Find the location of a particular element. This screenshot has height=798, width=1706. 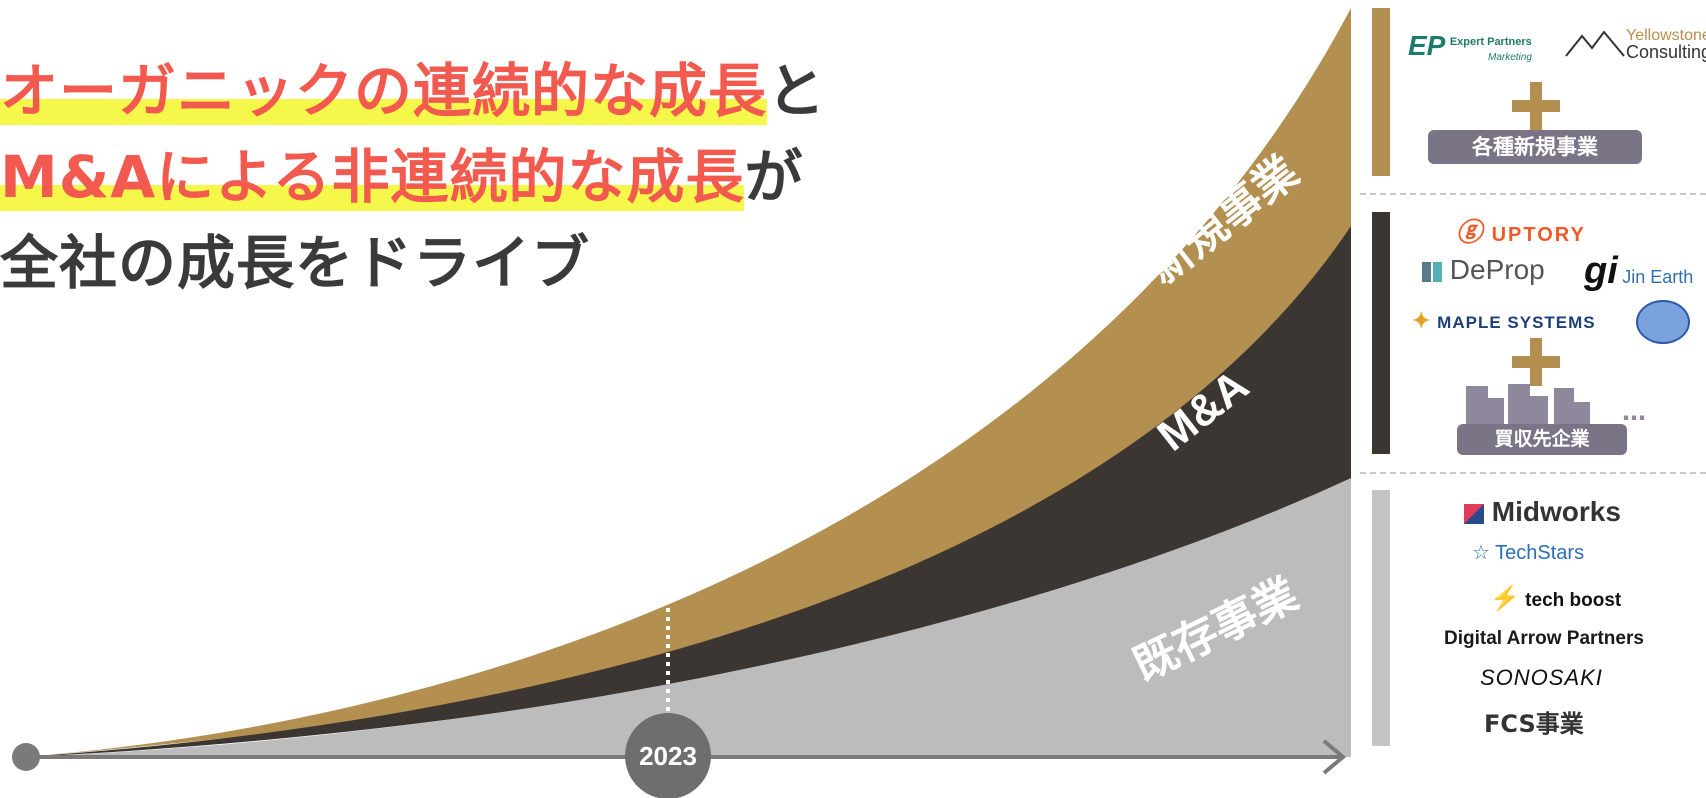

headline-line2-rest: が is located at coordinates (774, 177).